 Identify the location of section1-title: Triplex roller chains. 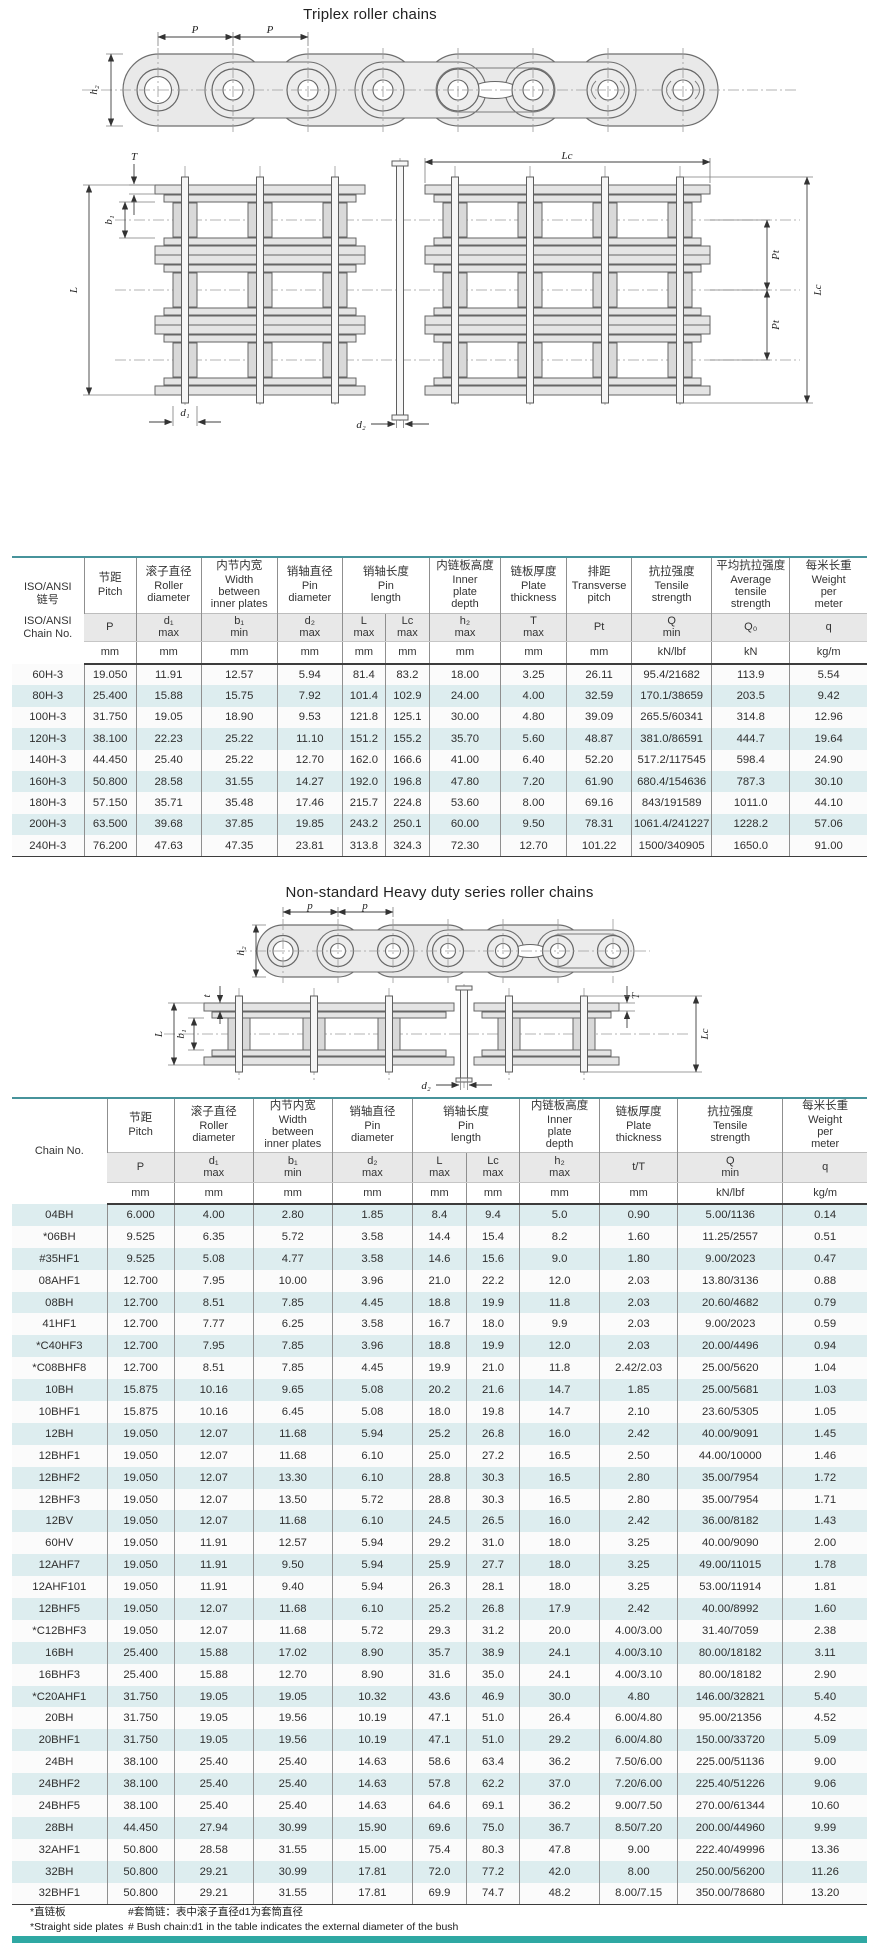
(370, 14).